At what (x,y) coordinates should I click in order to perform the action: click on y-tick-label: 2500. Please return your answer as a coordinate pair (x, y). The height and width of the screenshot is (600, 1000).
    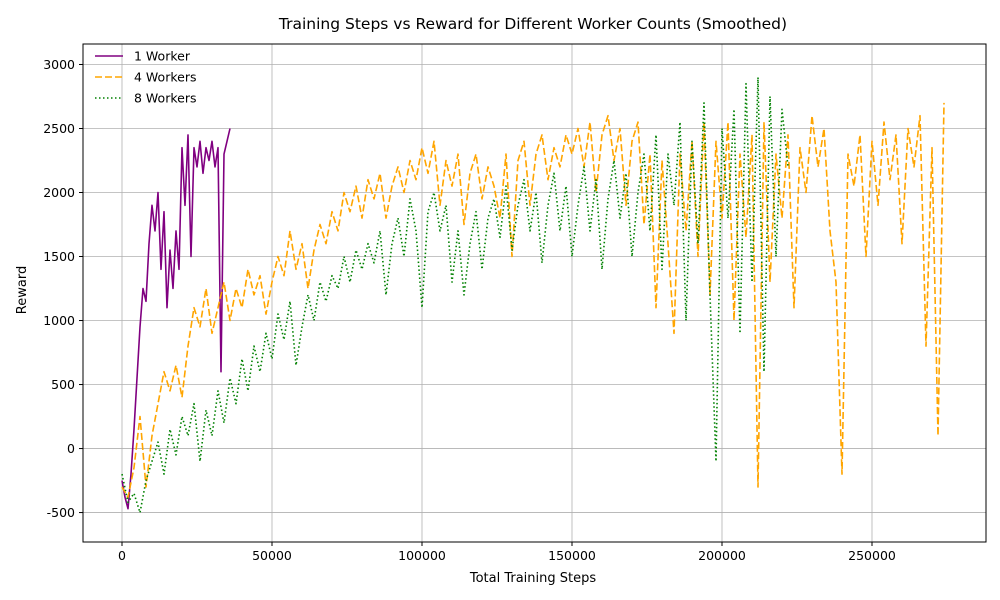
    Looking at the image, I should click on (59, 128).